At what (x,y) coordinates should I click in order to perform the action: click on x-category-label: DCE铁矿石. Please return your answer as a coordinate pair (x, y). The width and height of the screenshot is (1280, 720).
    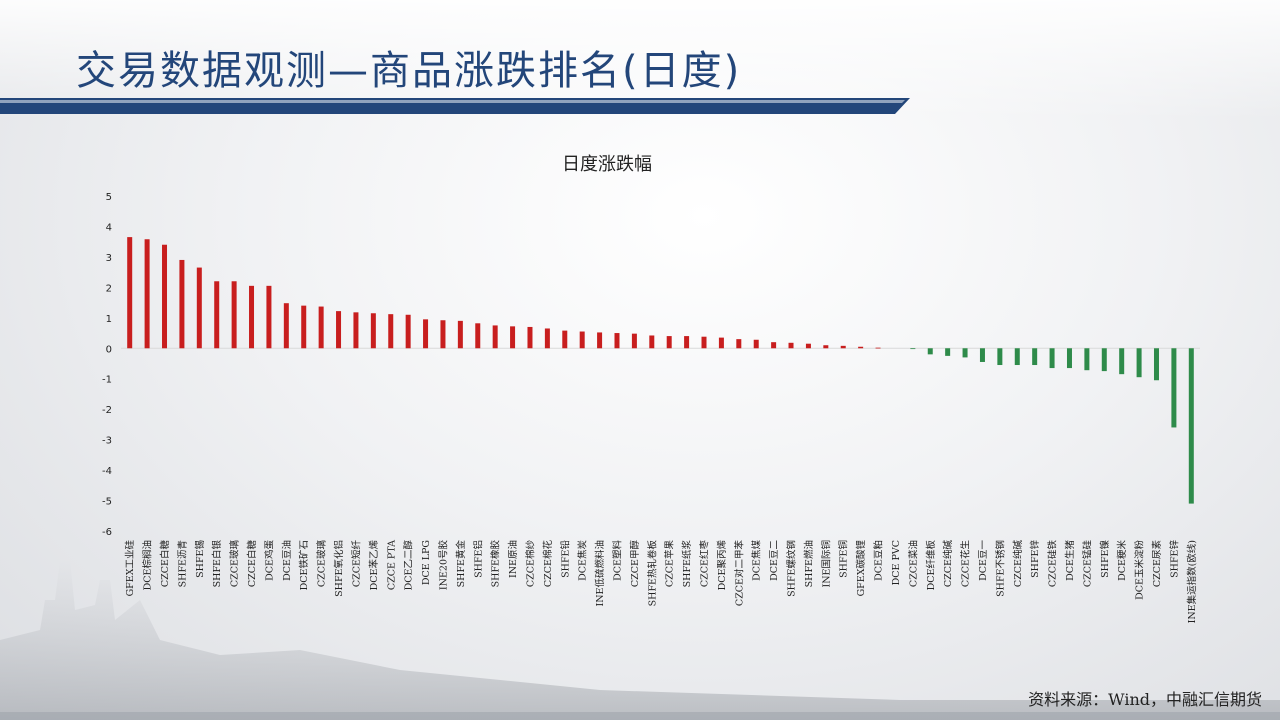
    Looking at the image, I should click on (304, 565).